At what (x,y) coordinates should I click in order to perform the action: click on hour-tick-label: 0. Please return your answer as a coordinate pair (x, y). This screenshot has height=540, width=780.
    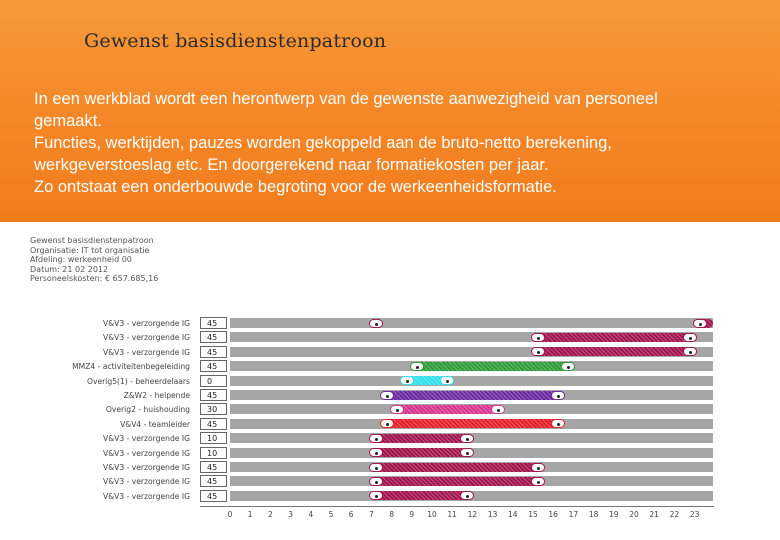
    Looking at the image, I should click on (230, 514).